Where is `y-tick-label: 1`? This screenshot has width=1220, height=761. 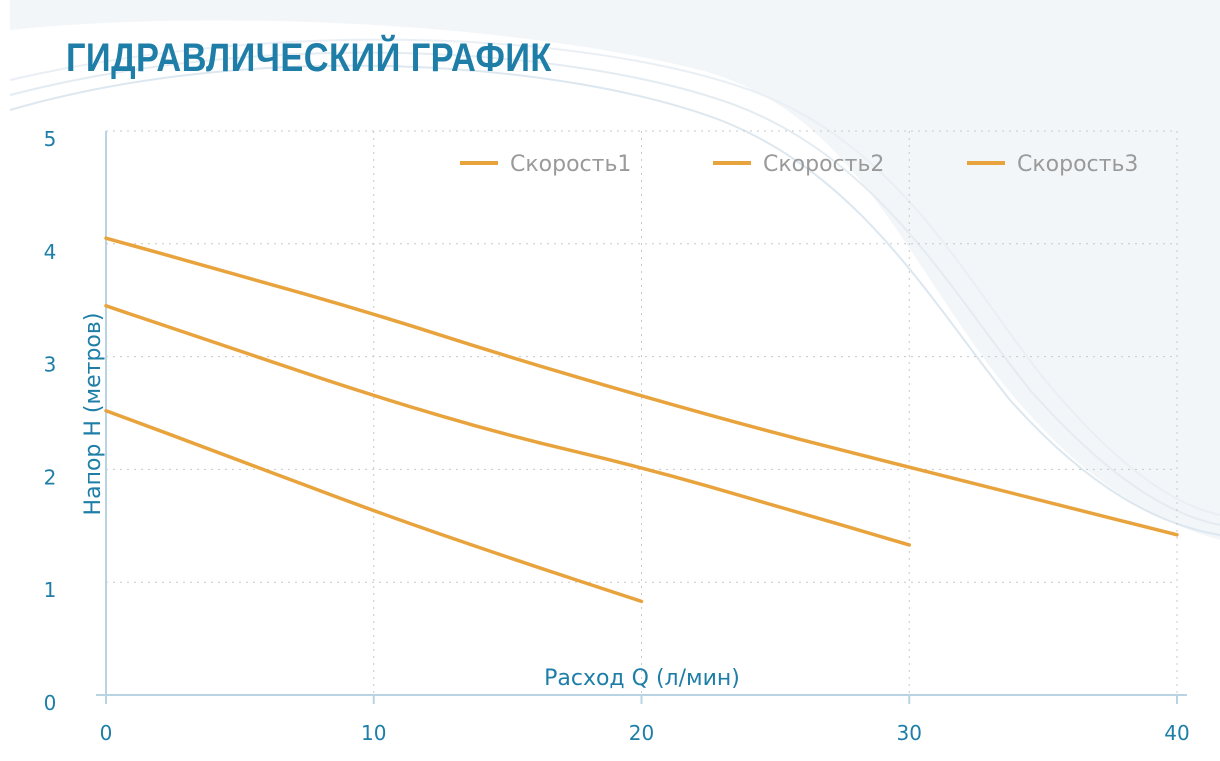 y-tick-label: 1 is located at coordinates (50, 590).